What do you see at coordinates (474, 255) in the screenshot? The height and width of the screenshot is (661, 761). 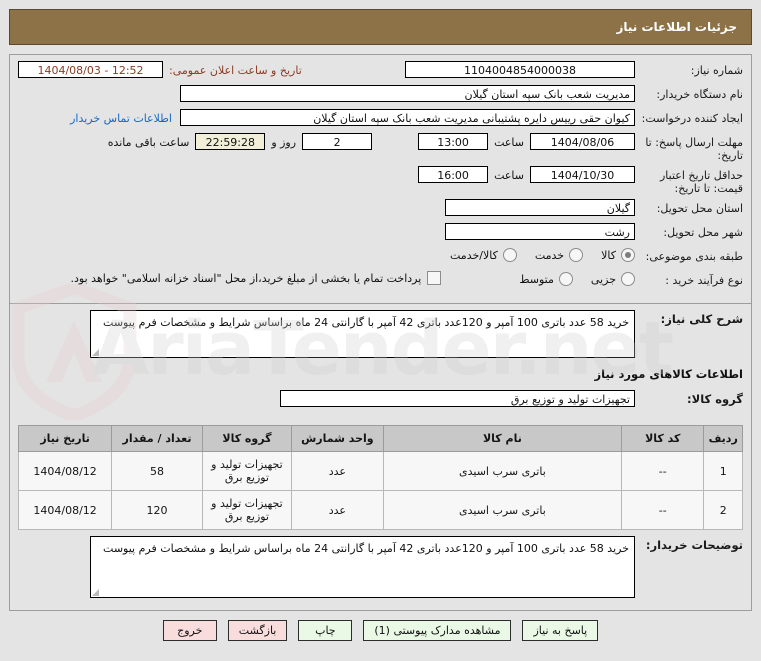 I see `radio-label: کالا/خدمت` at bounding box center [474, 255].